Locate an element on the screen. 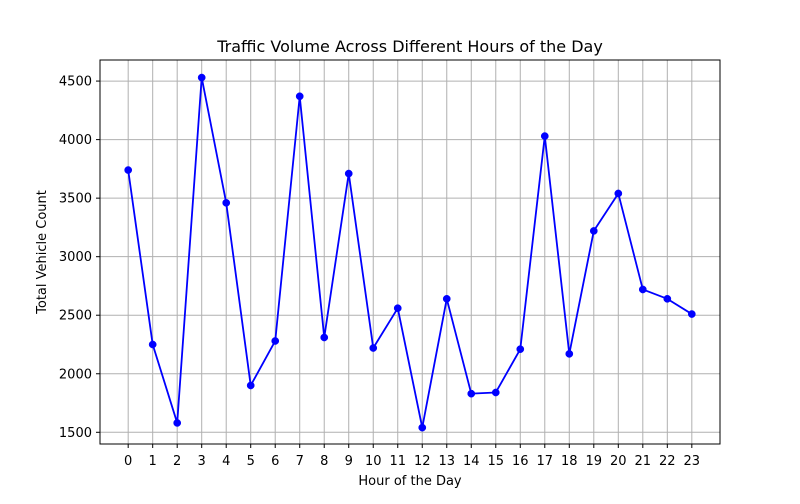 The width and height of the screenshot is (800, 504). x-tick-label: 21 is located at coordinates (643, 461).